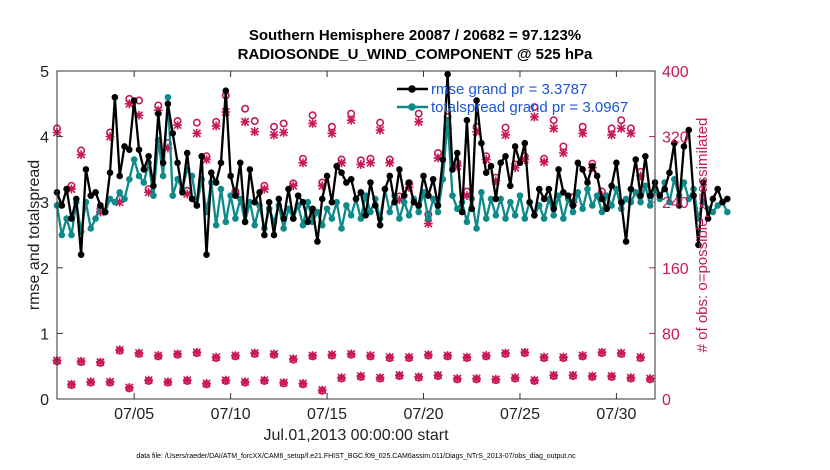 Image resolution: width=830 pixels, height=470 pixels. What do you see at coordinates (196, 122) in the screenshot?
I see `obs-possible-marker` at bounding box center [196, 122].